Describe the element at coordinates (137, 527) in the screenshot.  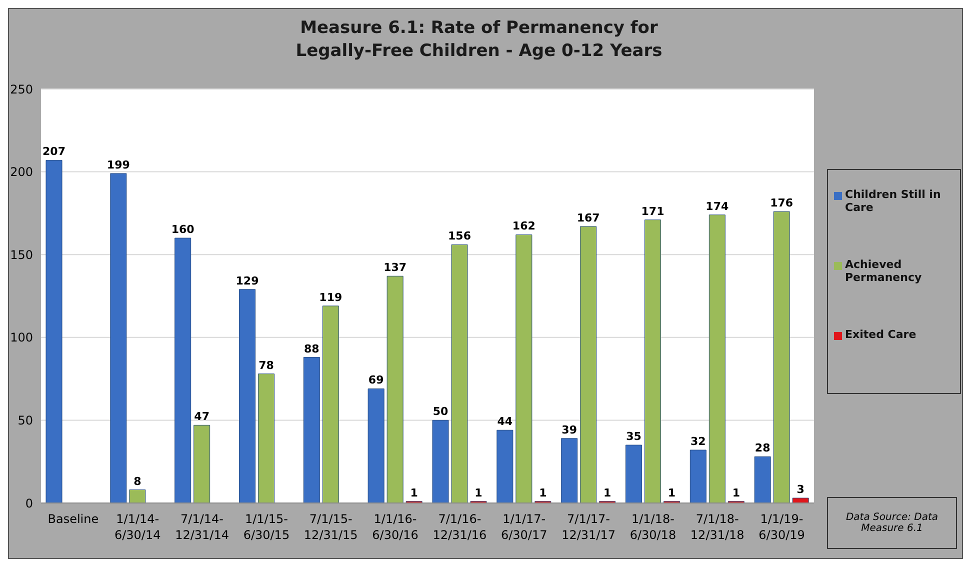
I see `x-tick-label: 1/1/14-6/30/14` at that location.